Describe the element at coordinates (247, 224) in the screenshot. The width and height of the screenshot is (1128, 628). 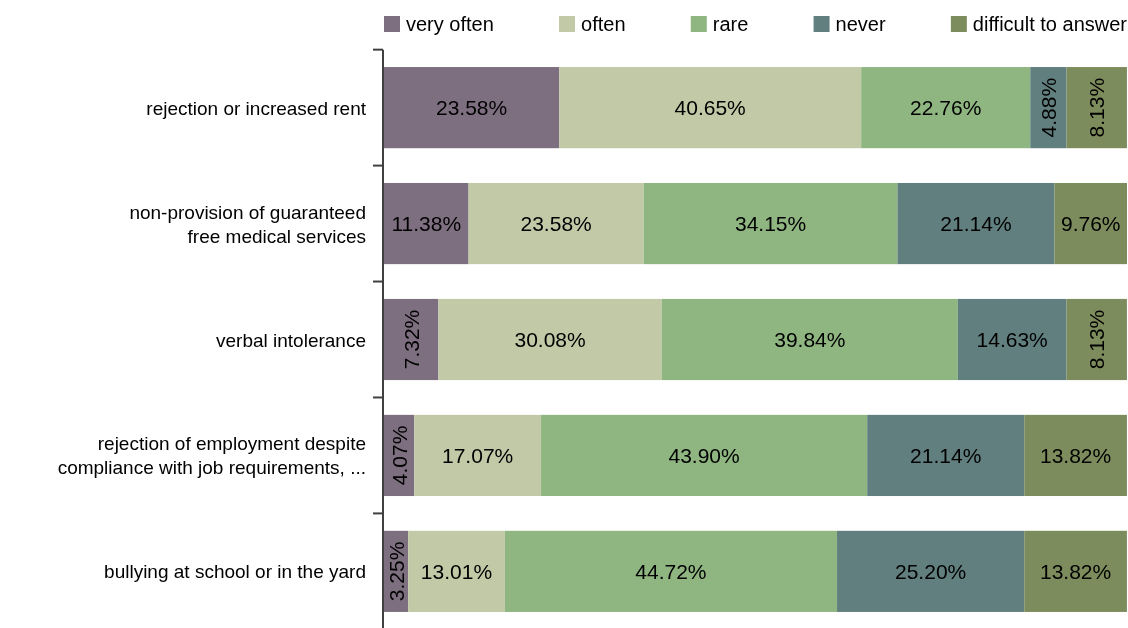
I see `y-tick-label: non-provision of guaranteed free medical services` at that location.